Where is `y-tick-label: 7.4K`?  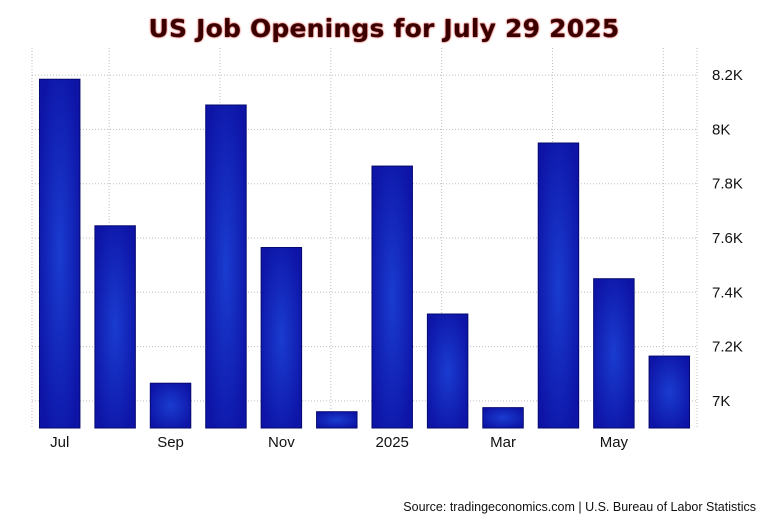 y-tick-label: 7.4K is located at coordinates (727, 292).